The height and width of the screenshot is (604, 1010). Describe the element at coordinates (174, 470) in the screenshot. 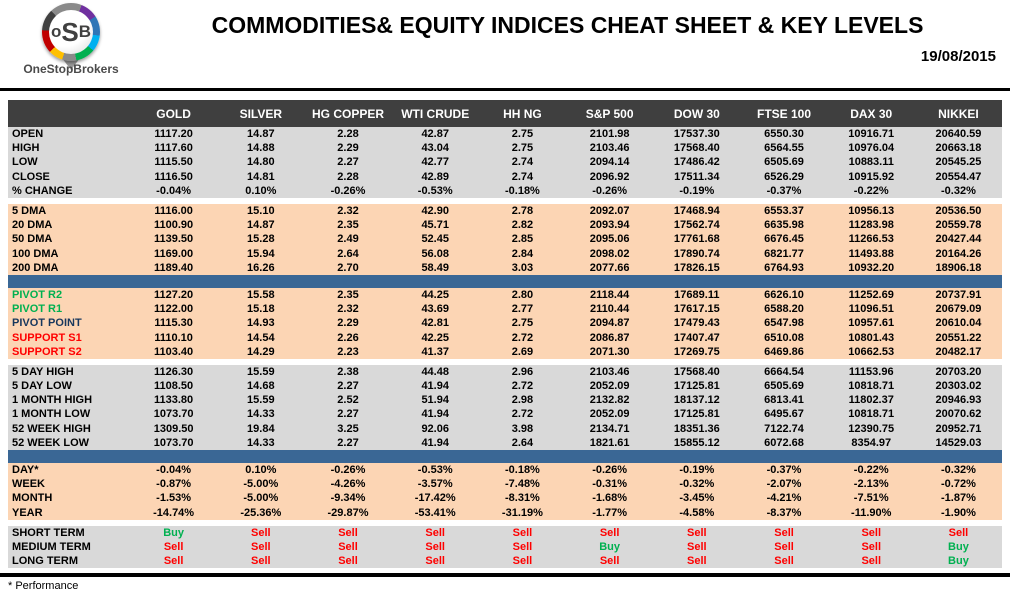

I see `value-cell: -0.04%` at that location.